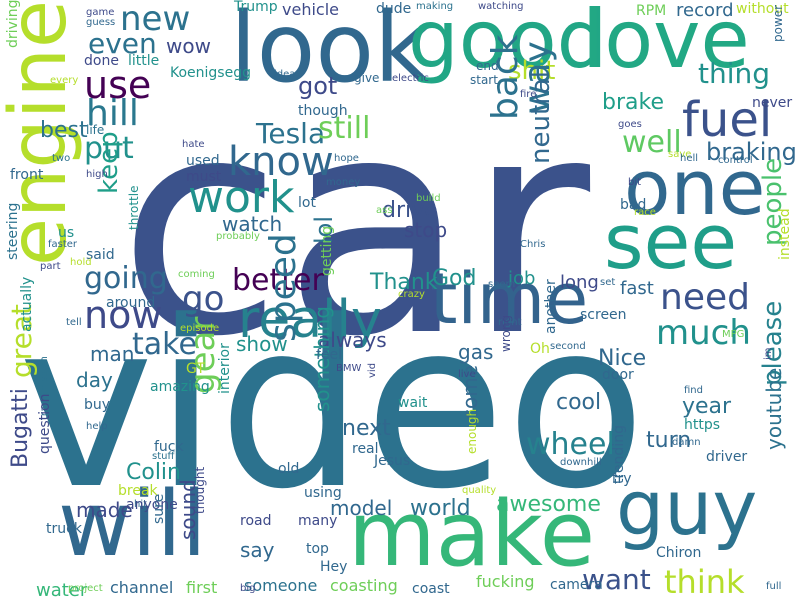  Describe the element at coordinates (310, 320) in the screenshot. I see `cloud-word: really` at that location.